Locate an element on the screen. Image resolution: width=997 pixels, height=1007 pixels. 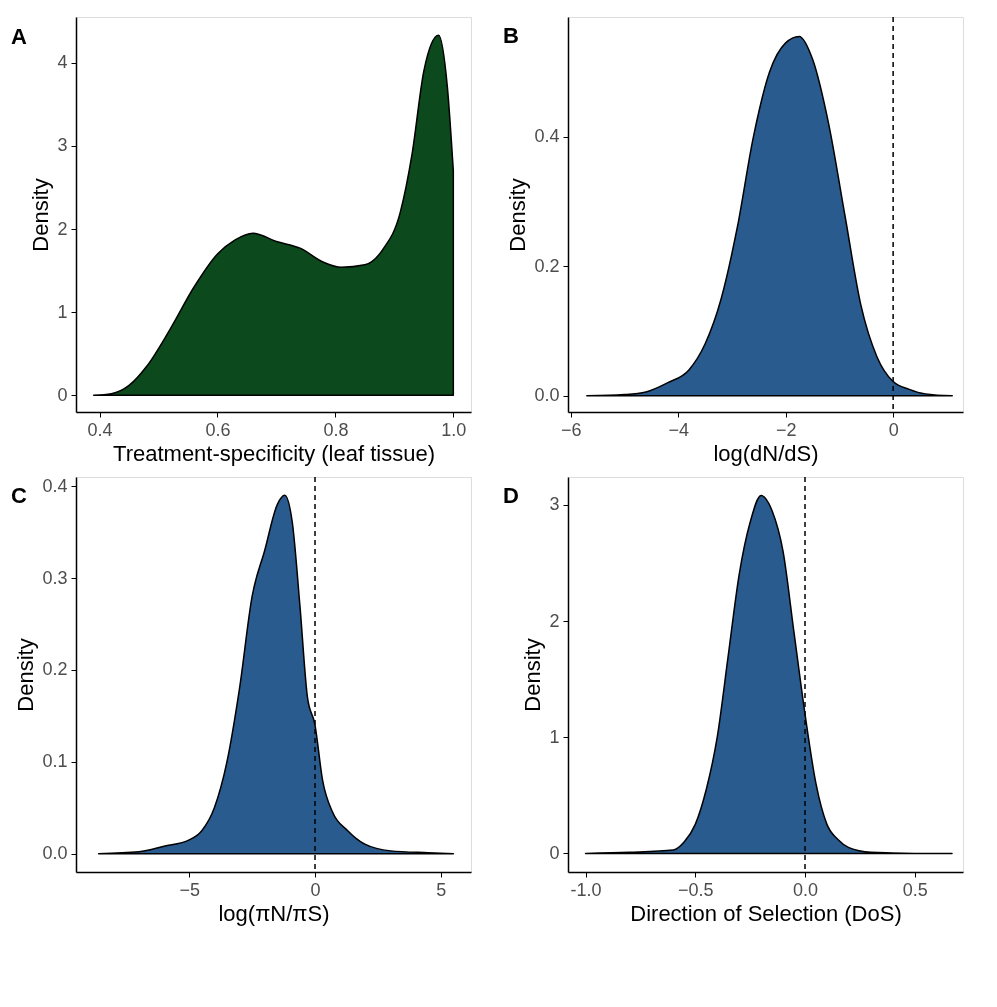
y-tick-label: 0.1 is located at coordinates (55, 761).